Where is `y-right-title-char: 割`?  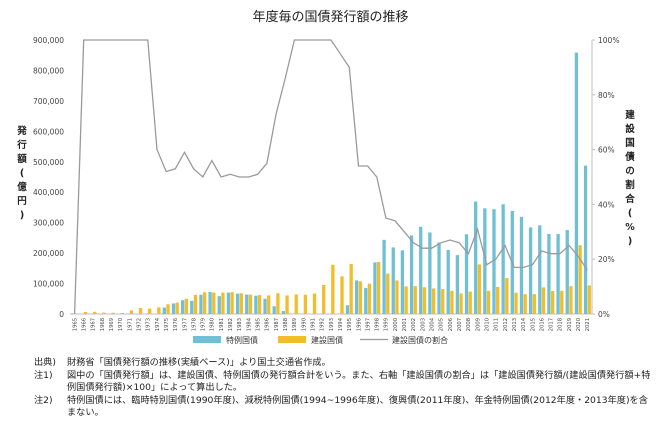
y-right-title-char: 割 is located at coordinates (630, 185).